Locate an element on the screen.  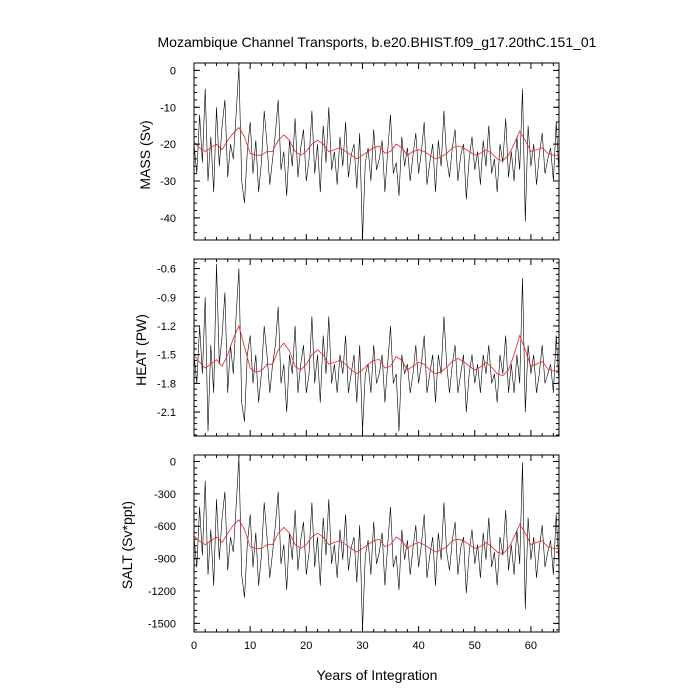
x-tick-label: 0 is located at coordinates (194, 646).